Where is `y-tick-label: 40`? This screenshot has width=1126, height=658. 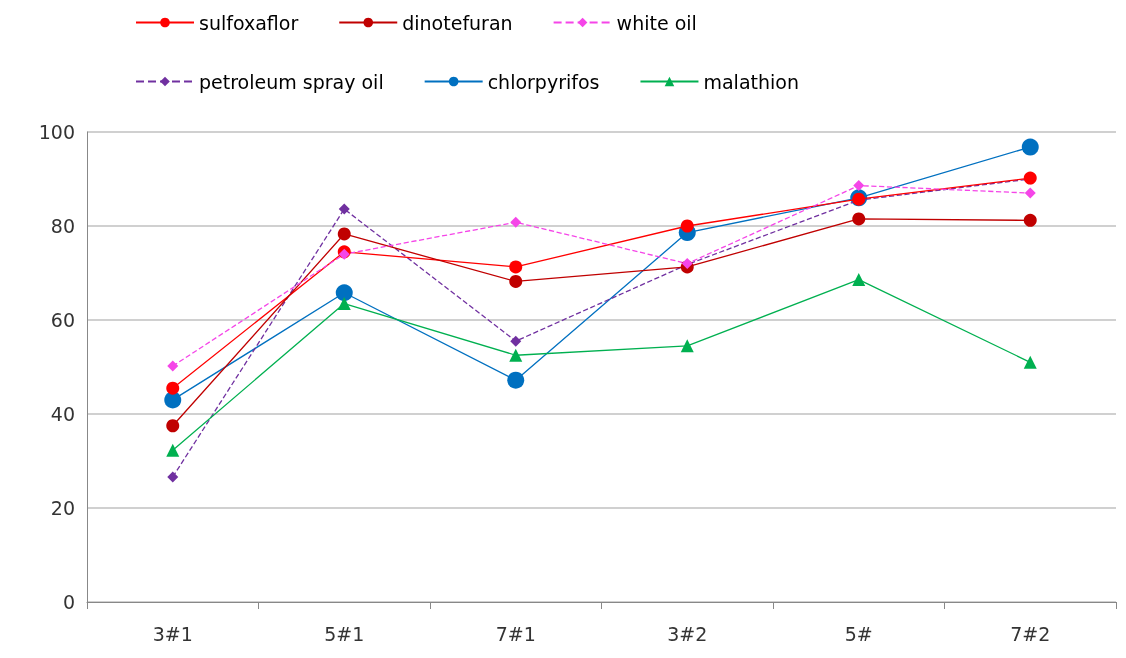
y-tick-label: 40 is located at coordinates (62, 414).